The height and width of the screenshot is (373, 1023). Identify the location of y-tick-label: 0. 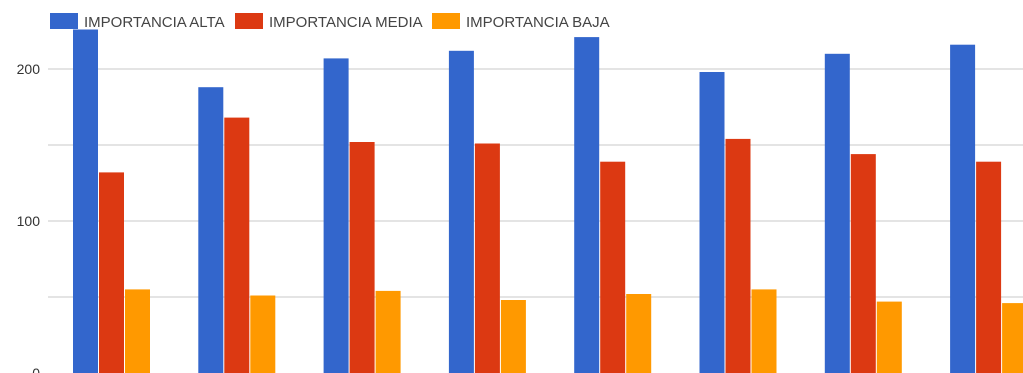
(36, 369).